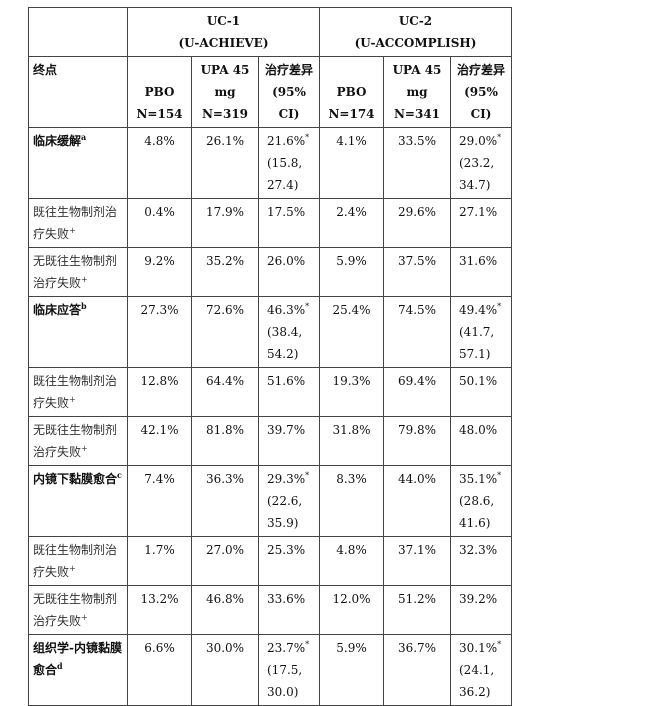 This screenshot has height=706, width=648. What do you see at coordinates (475, 354) in the screenshot?
I see `confidence-interval-line: 57.1)` at bounding box center [475, 354].